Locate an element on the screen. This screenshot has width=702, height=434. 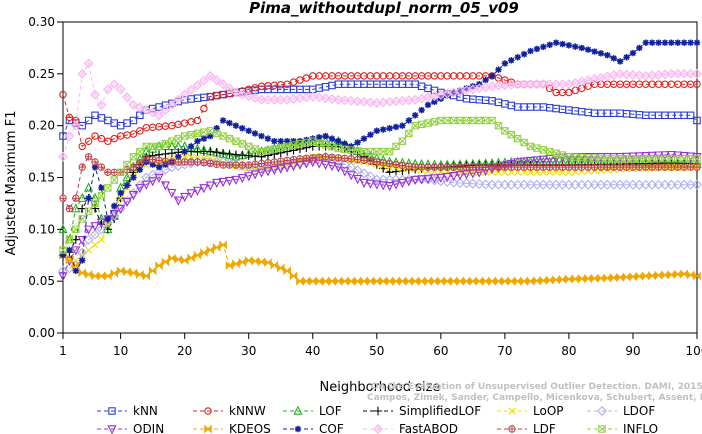
legend-marker-inflo is located at coordinates (602, 429).